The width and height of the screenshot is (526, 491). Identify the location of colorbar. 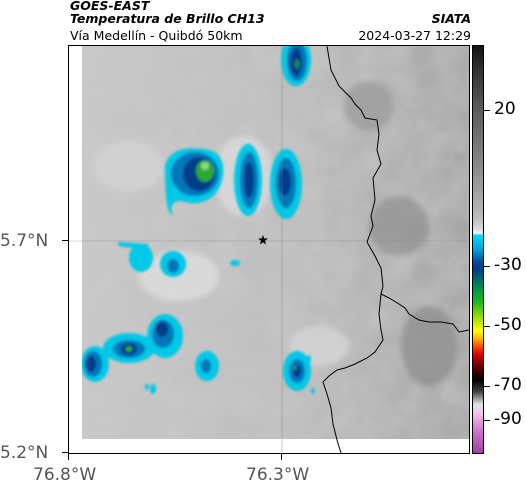
(478, 249).